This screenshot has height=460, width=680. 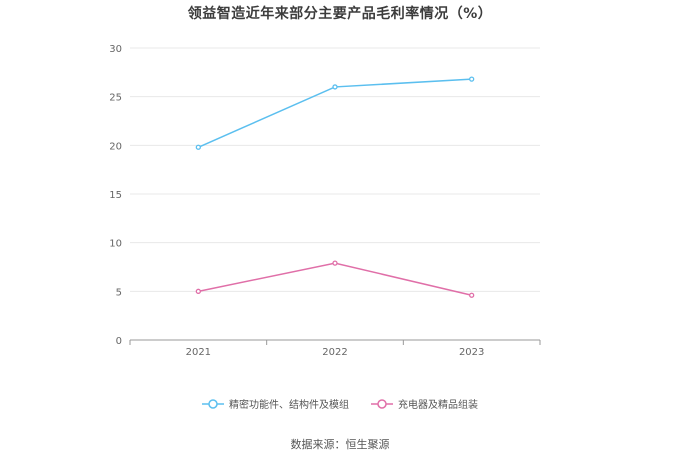 I want to click on y-tick-label: 15, so click(x=115, y=195).